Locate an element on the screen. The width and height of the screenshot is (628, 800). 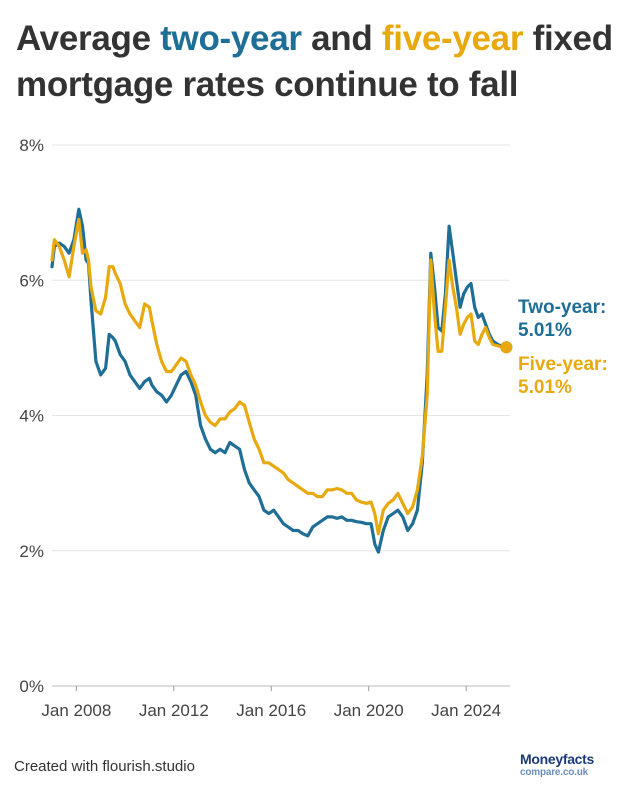
title-part-3: fixed mortgage rates continue to fall is located at coordinates (314, 61).